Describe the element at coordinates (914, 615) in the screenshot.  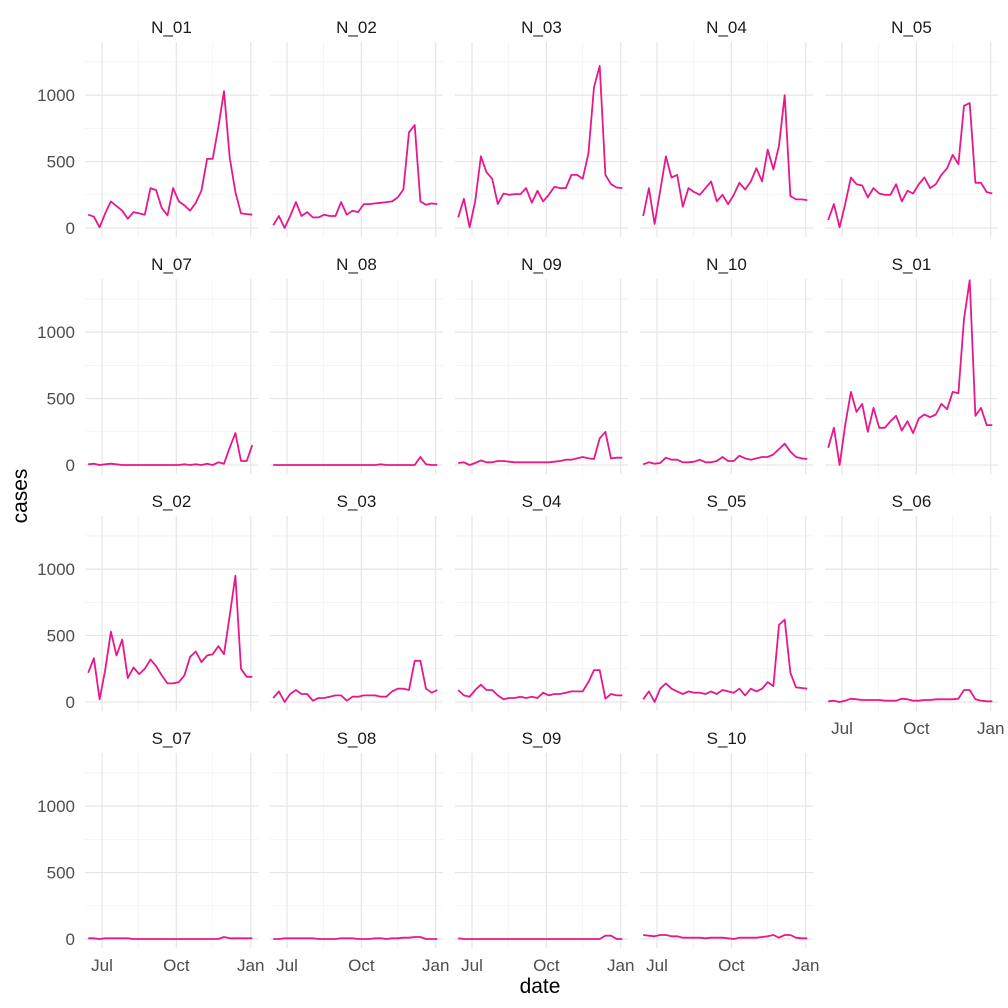
I see `facet-panel-s_06: S_06 Jul Oct Jan` at that location.